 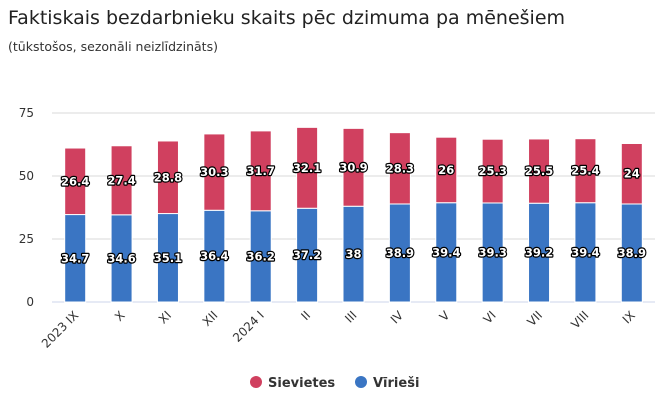 What do you see at coordinates (301, 383) in the screenshot?
I see `legend-label: Sievietes` at bounding box center [301, 383].